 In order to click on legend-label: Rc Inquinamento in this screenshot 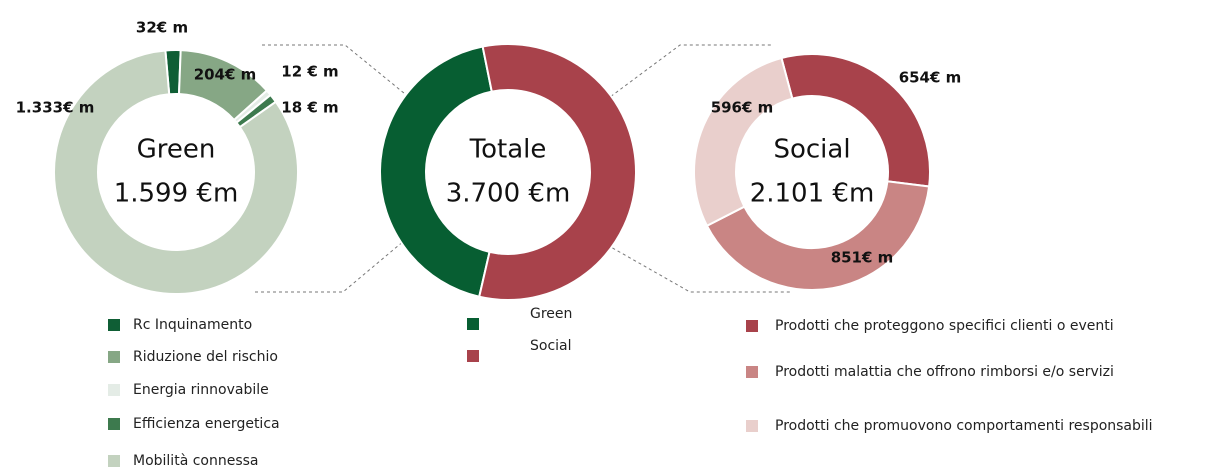, I will do `click(192, 325)`.